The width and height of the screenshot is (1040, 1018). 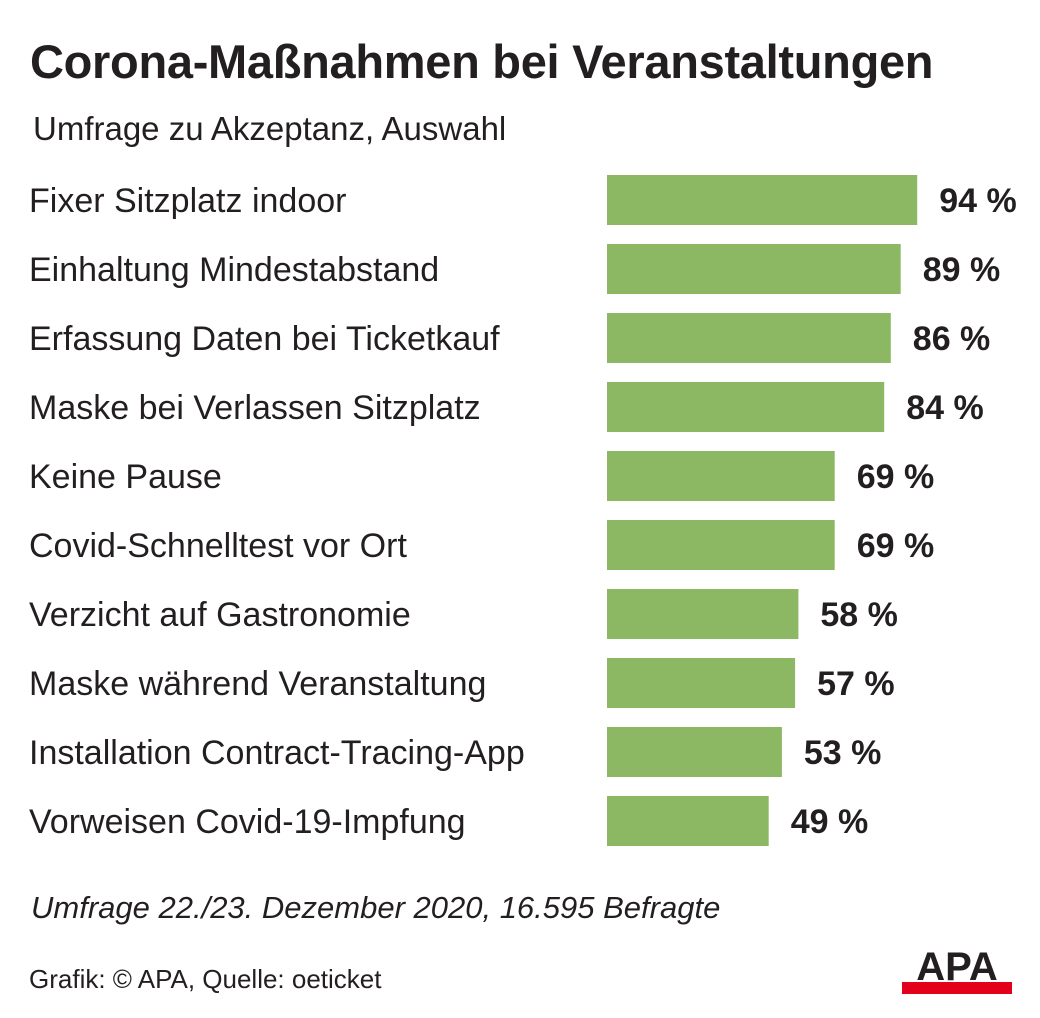 I want to click on chart-title: Corona-Maßnahmen bei Veranstaltungen, so click(x=482, y=61).